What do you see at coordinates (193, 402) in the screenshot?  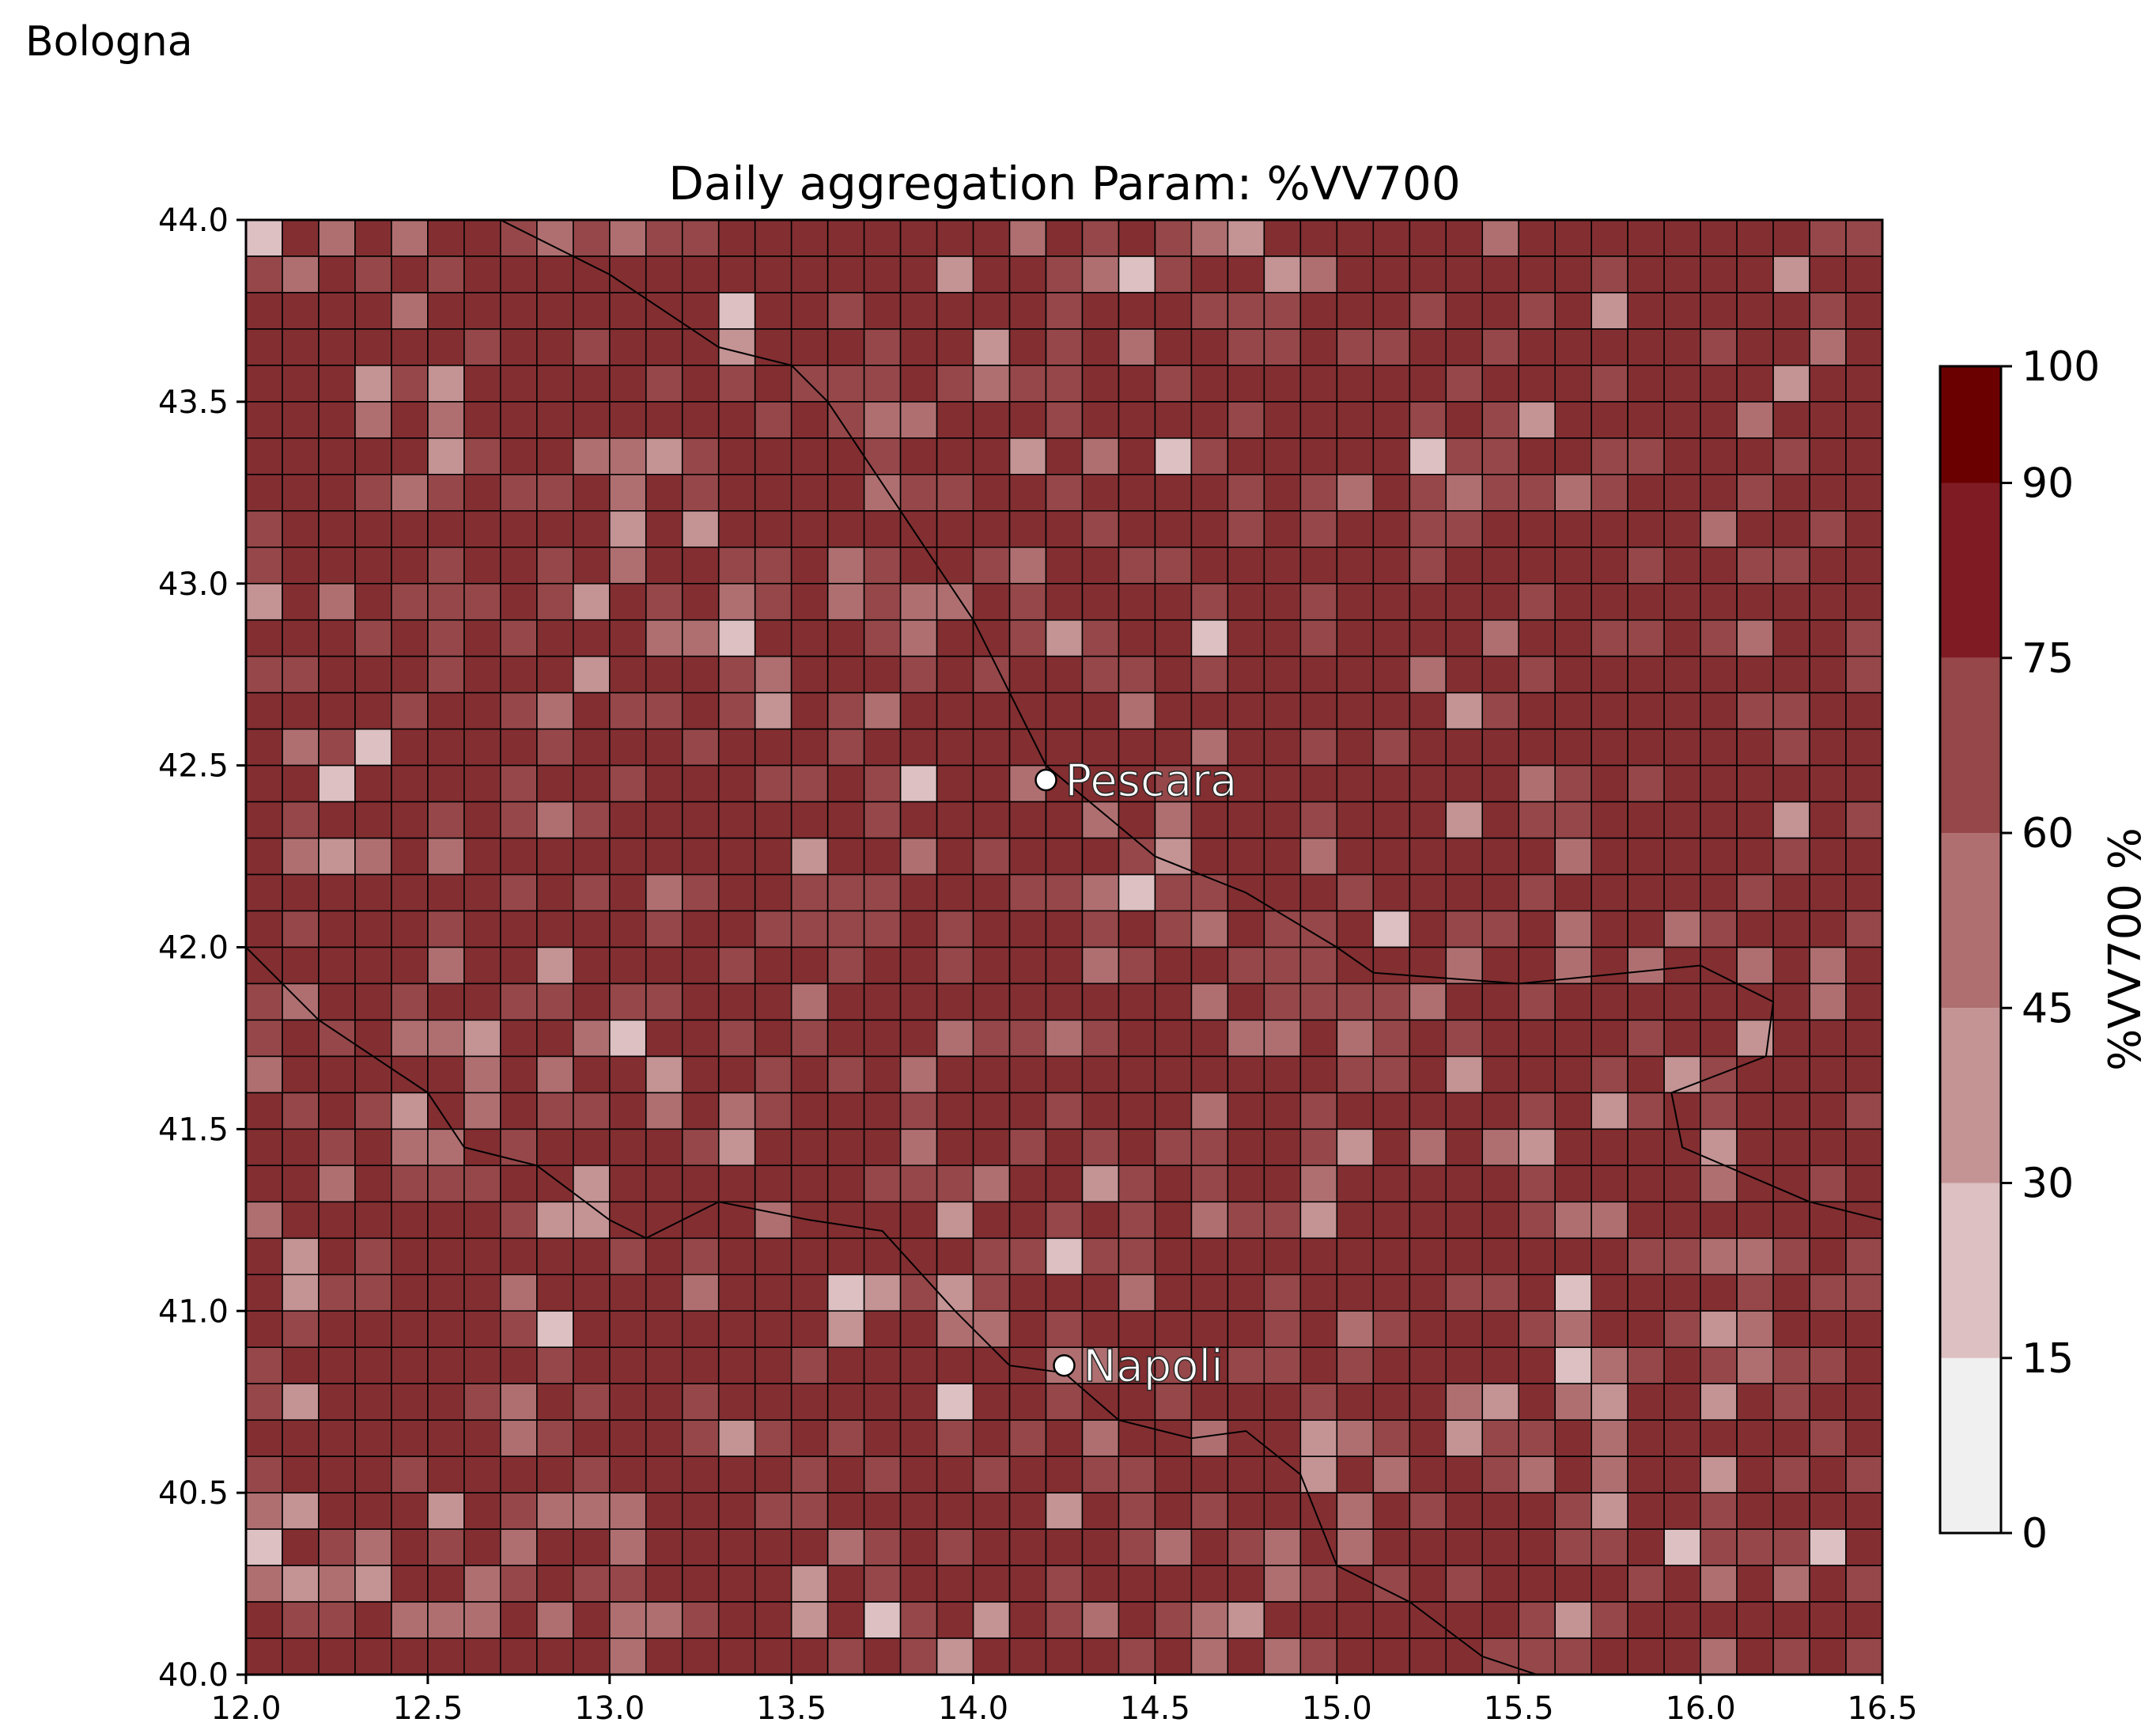 I see `y-tick-label: 43.5` at bounding box center [193, 402].